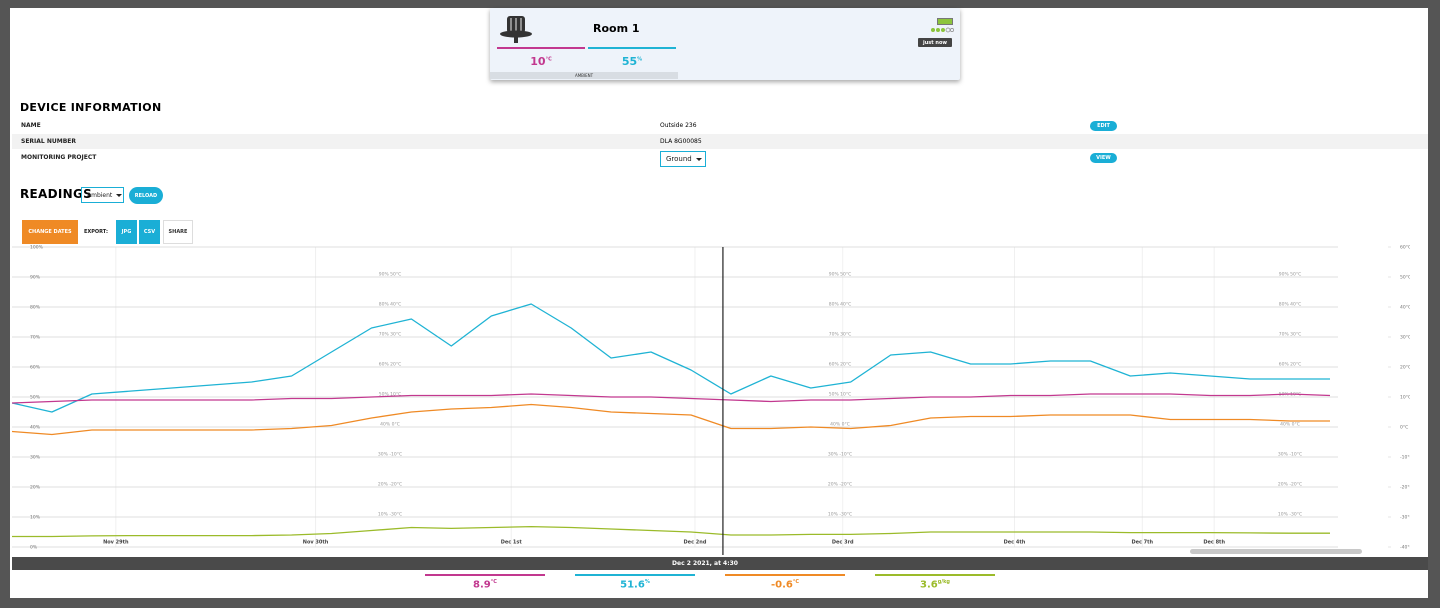  Describe the element at coordinates (35, 278) in the screenshot. I see `y-tick-label: 90%` at that location.